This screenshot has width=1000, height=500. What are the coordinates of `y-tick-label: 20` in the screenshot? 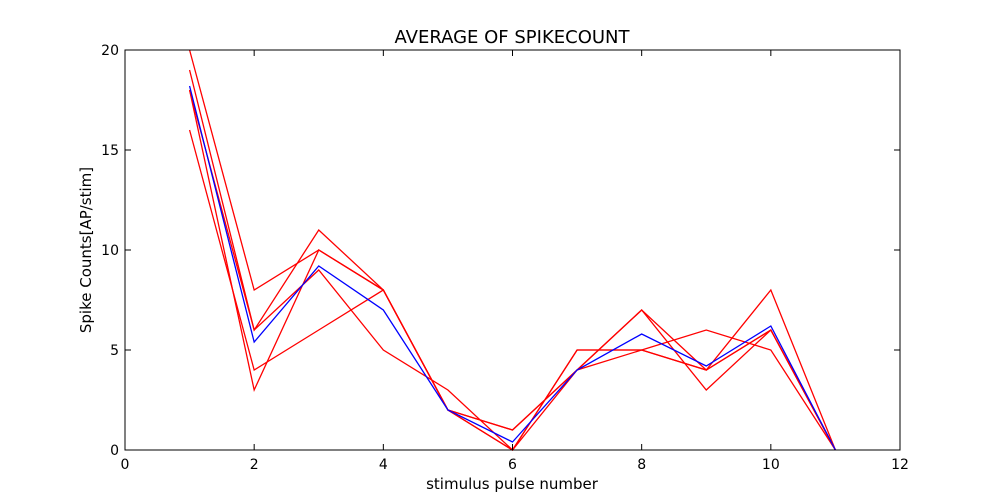 It's located at (110, 51).